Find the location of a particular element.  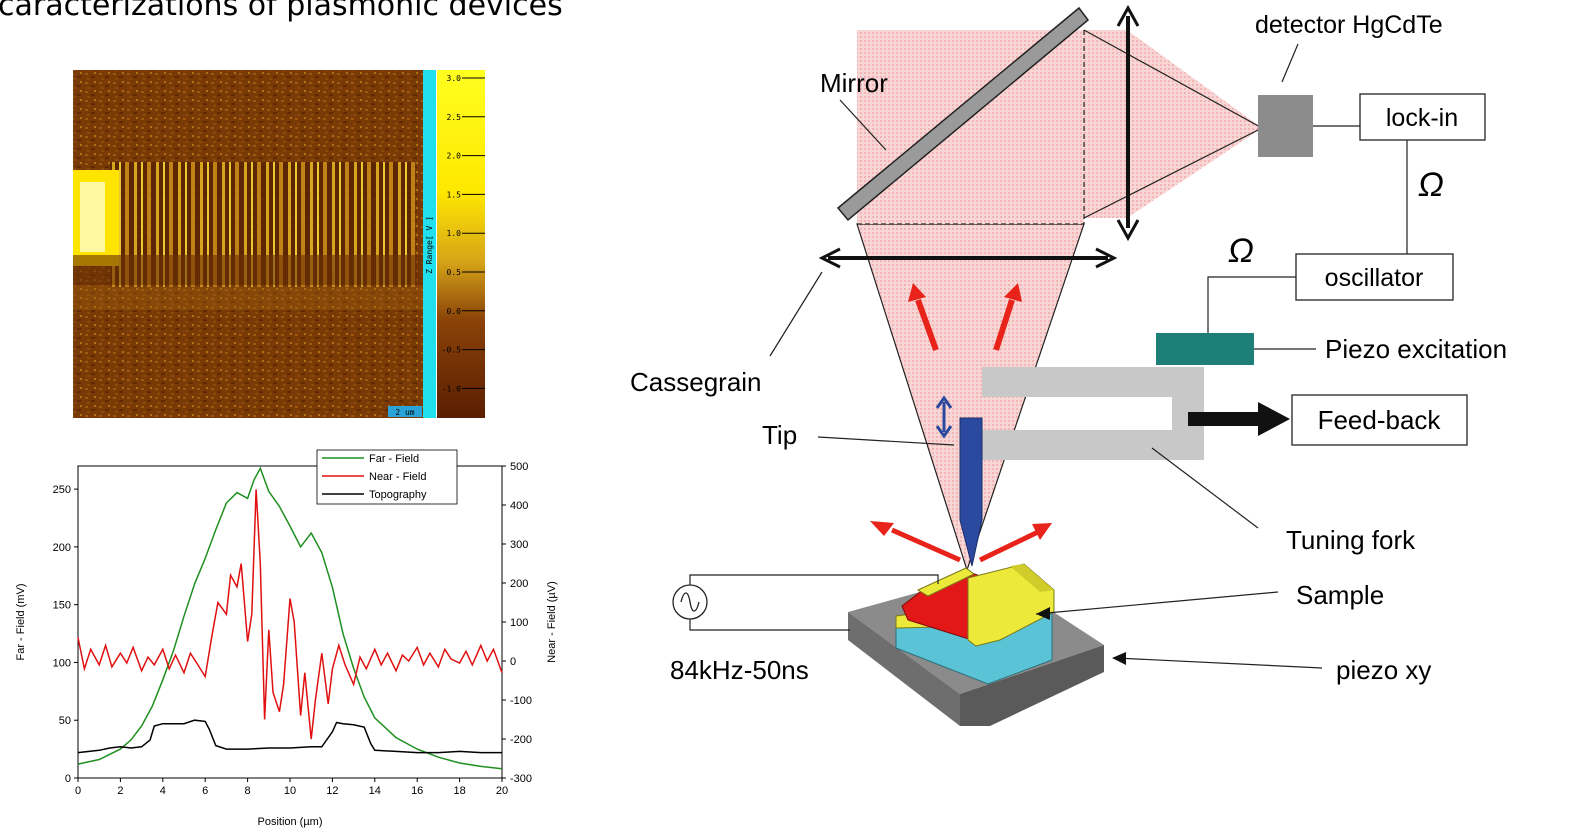

colorbar-tick-label: -0.5 is located at coordinates (451, 350).